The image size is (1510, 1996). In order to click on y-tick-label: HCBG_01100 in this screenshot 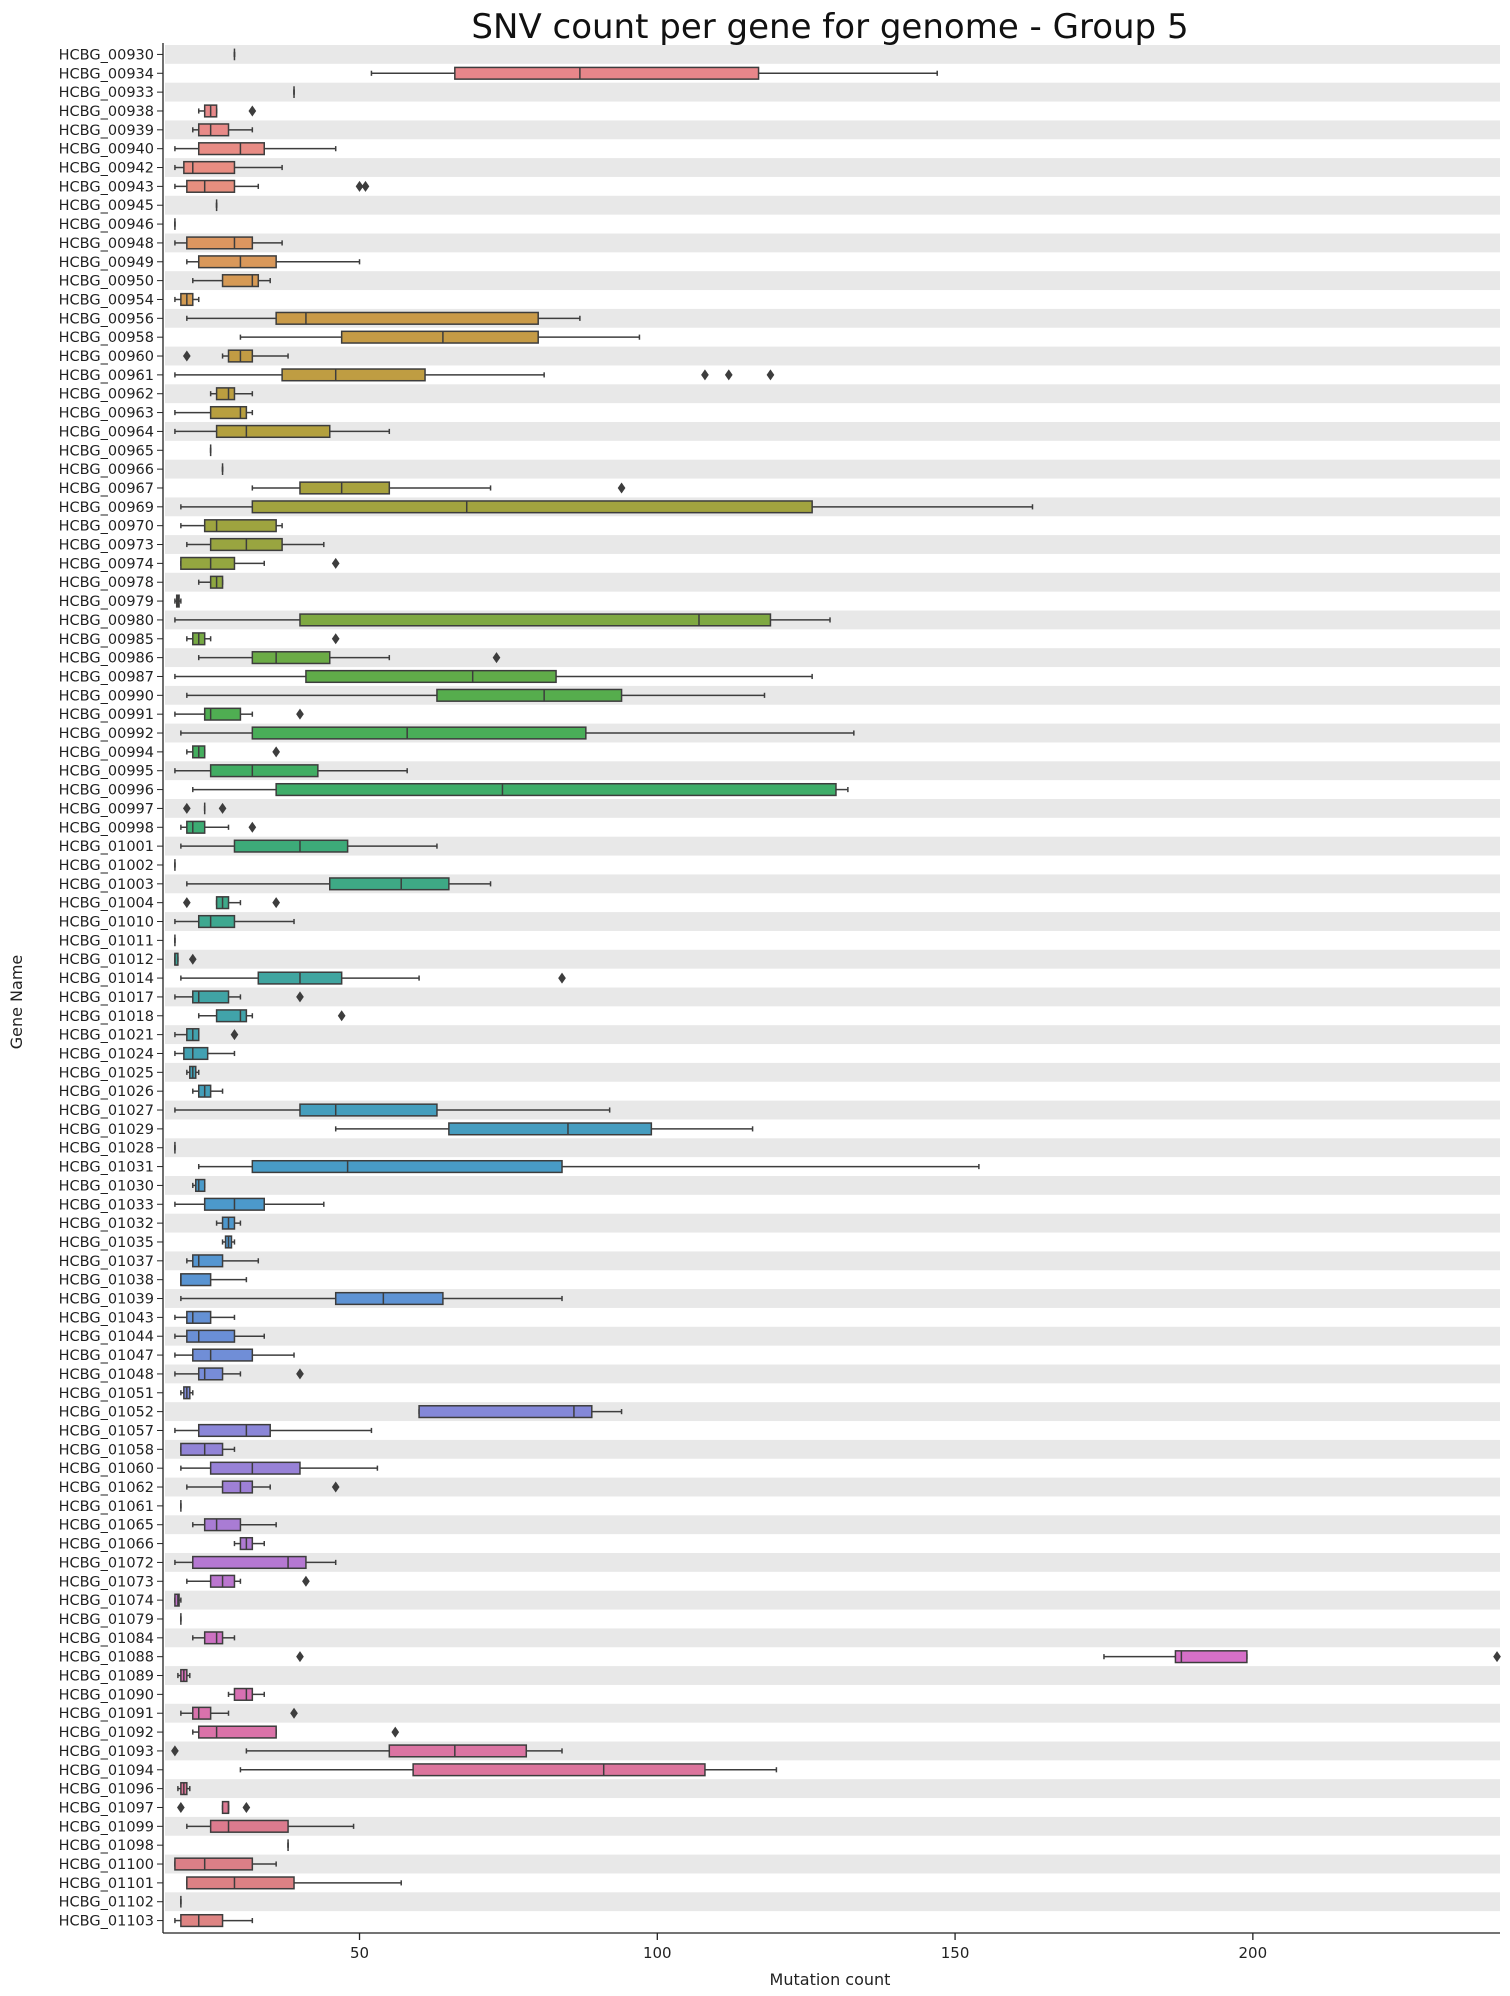, I will do `click(106, 1865)`.